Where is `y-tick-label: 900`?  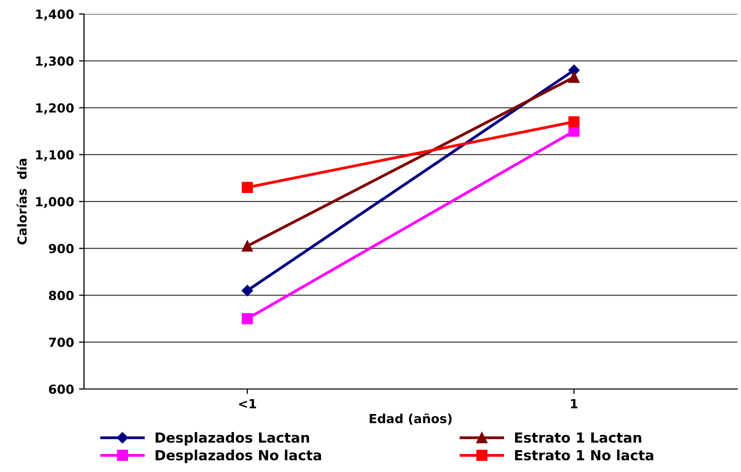 y-tick-label: 900 is located at coordinates (61, 249).